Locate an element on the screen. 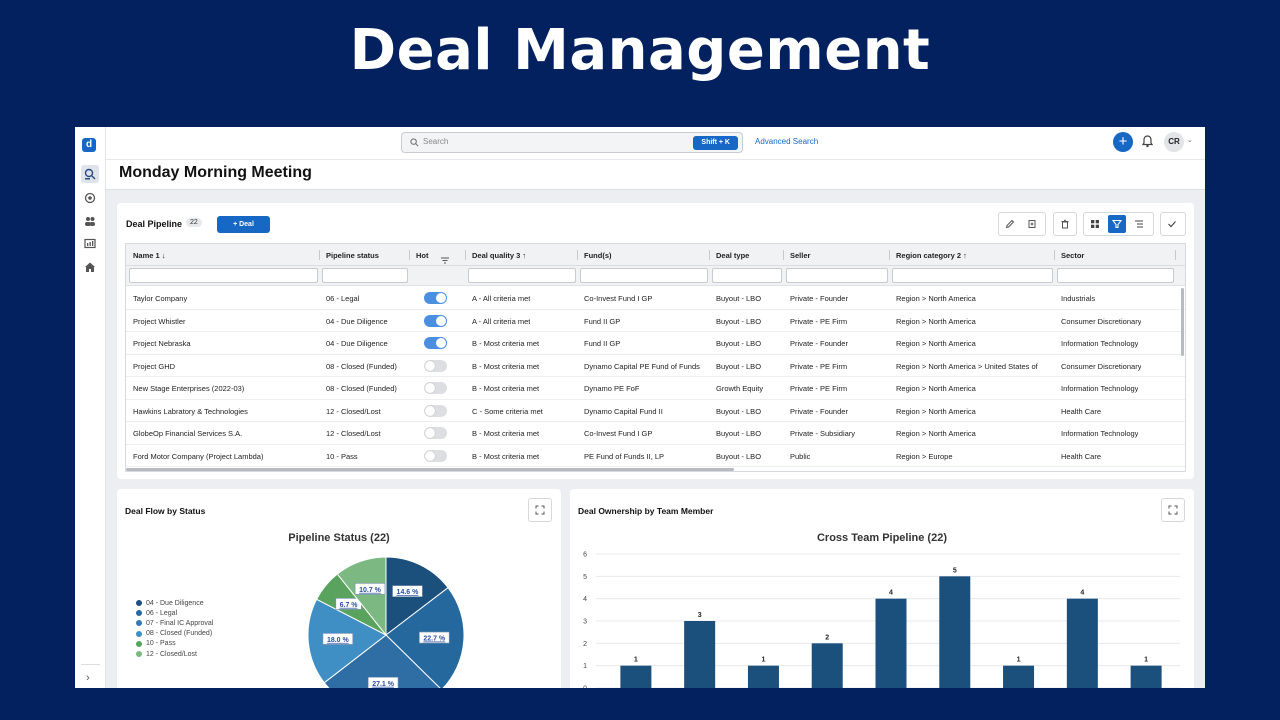 The width and height of the screenshot is (1280, 720). deal-type-filter-input is located at coordinates (747, 275).